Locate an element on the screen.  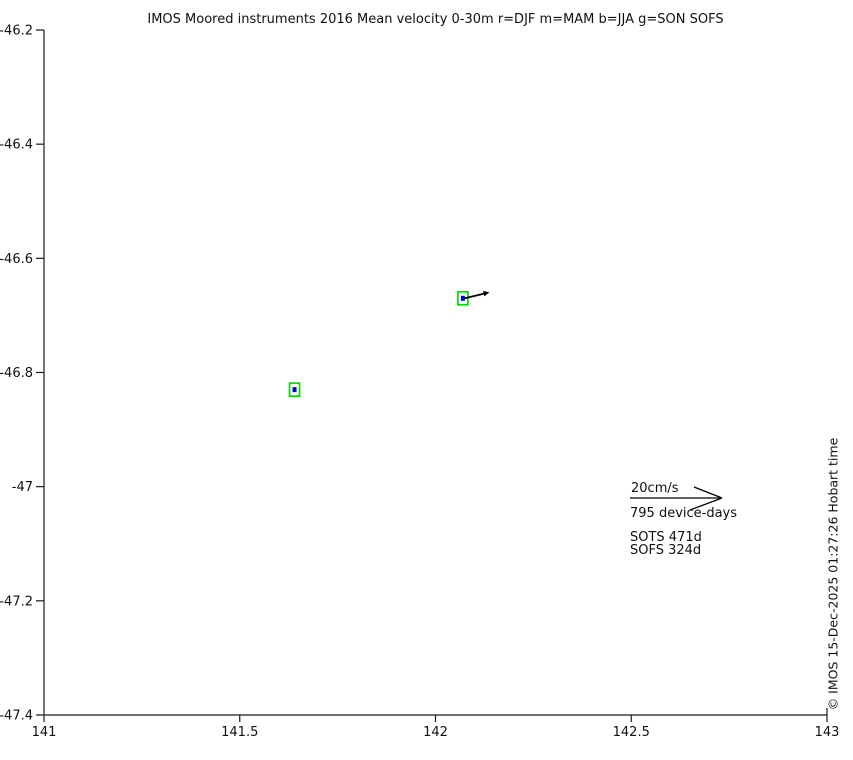
velocity-vector-head is located at coordinates (486, 293).